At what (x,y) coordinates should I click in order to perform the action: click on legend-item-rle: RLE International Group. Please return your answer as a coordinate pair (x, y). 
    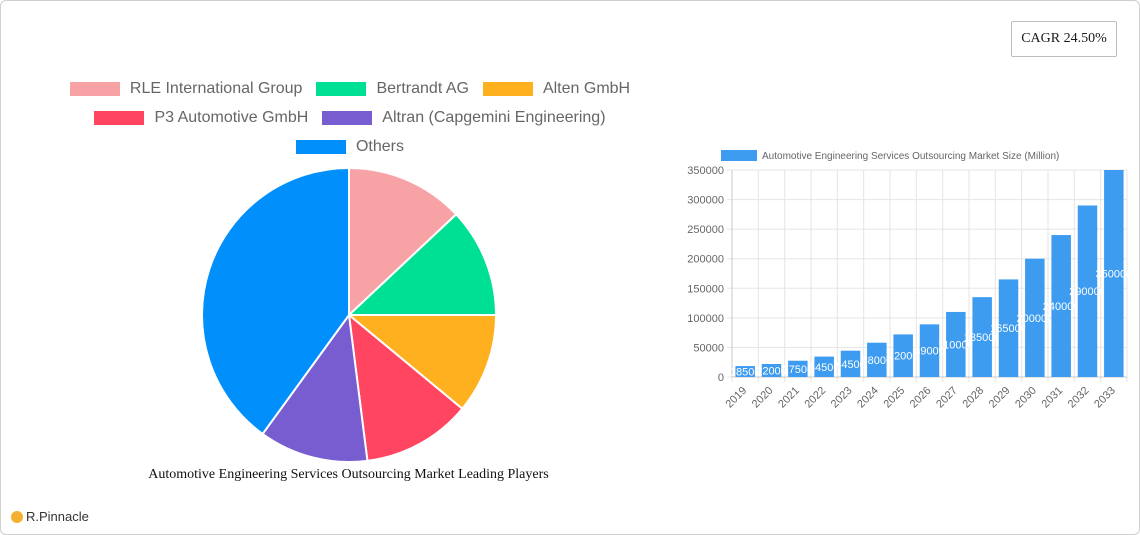
    Looking at the image, I should click on (186, 88).